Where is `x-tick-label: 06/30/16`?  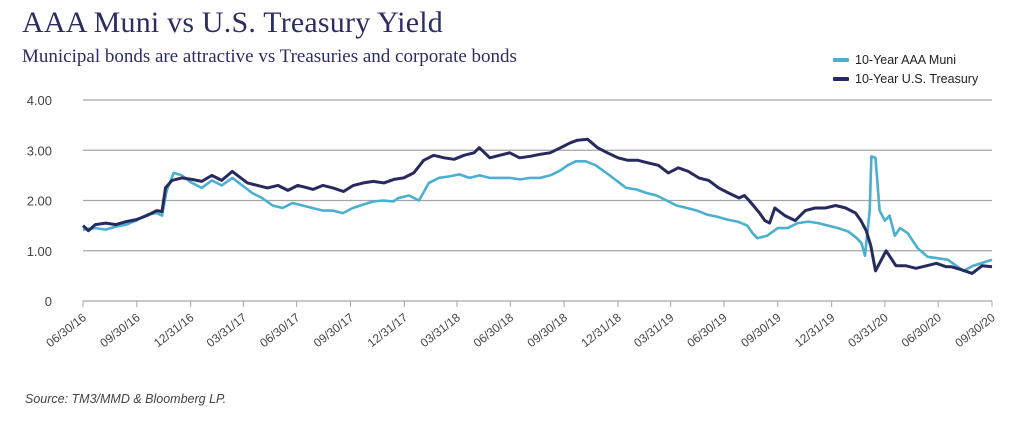 x-tick-label: 06/30/16 is located at coordinates (66, 330).